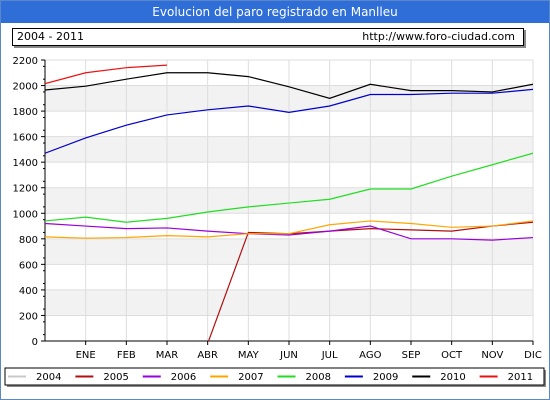 This screenshot has height=400, width=550. Describe the element at coordinates (452, 355) in the screenshot. I see `x-tick-label: OCT` at that location.